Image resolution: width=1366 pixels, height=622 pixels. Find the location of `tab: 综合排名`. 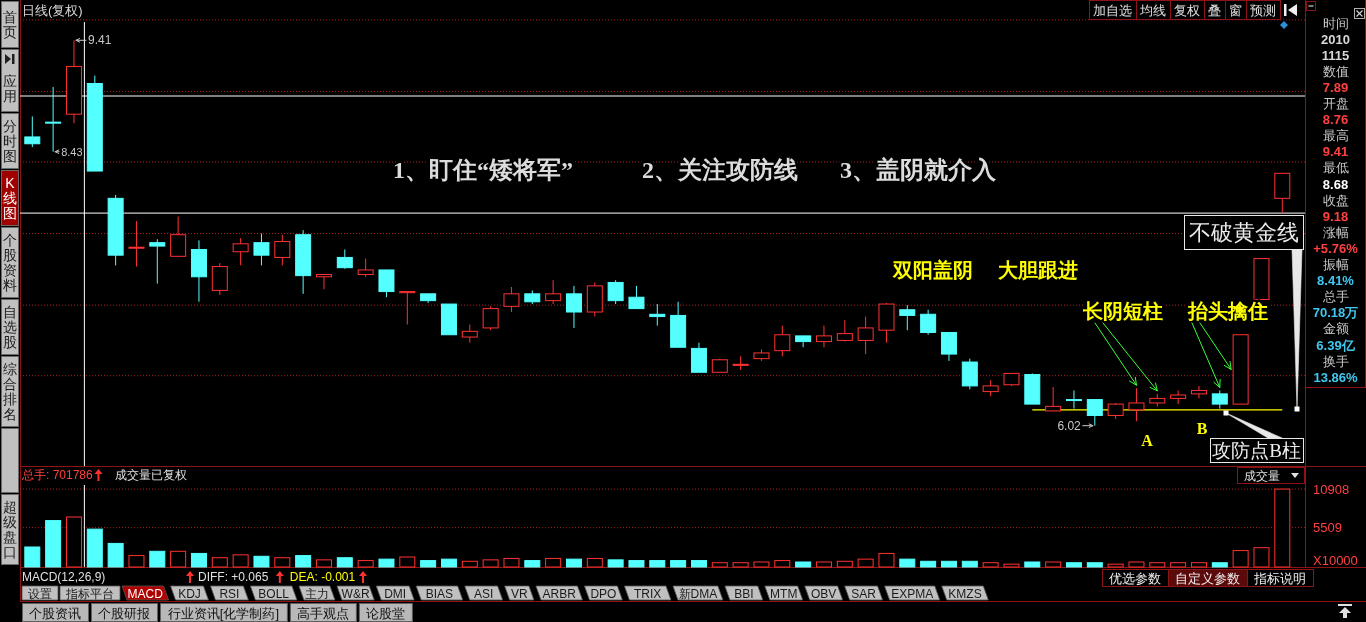

tab: 综合排名 is located at coordinates (10, 391).